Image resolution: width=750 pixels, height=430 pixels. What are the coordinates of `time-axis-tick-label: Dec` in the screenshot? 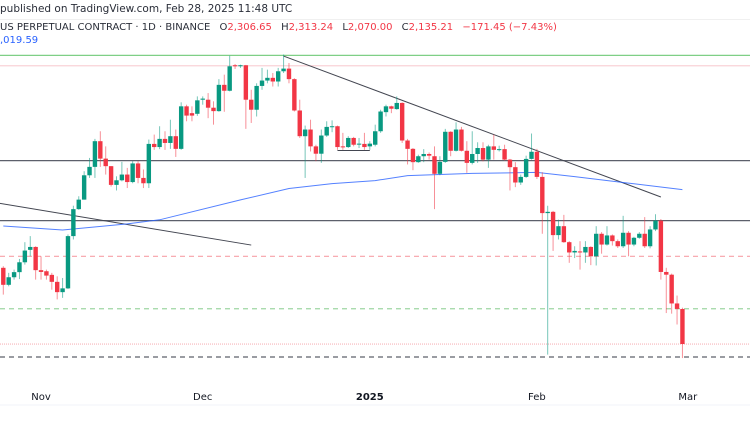 It's located at (202, 397).